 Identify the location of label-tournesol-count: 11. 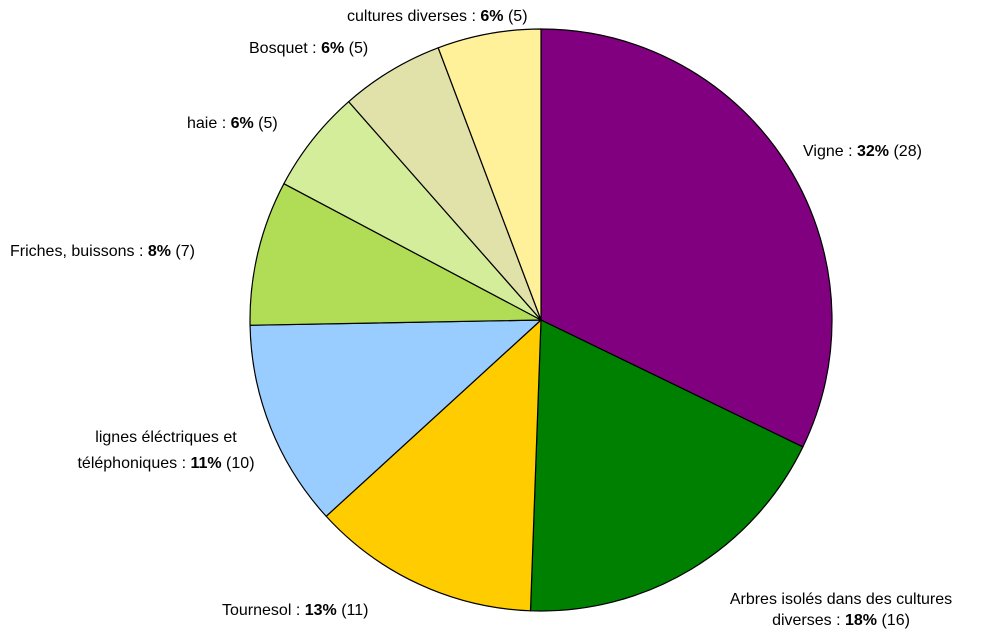
(355, 610).